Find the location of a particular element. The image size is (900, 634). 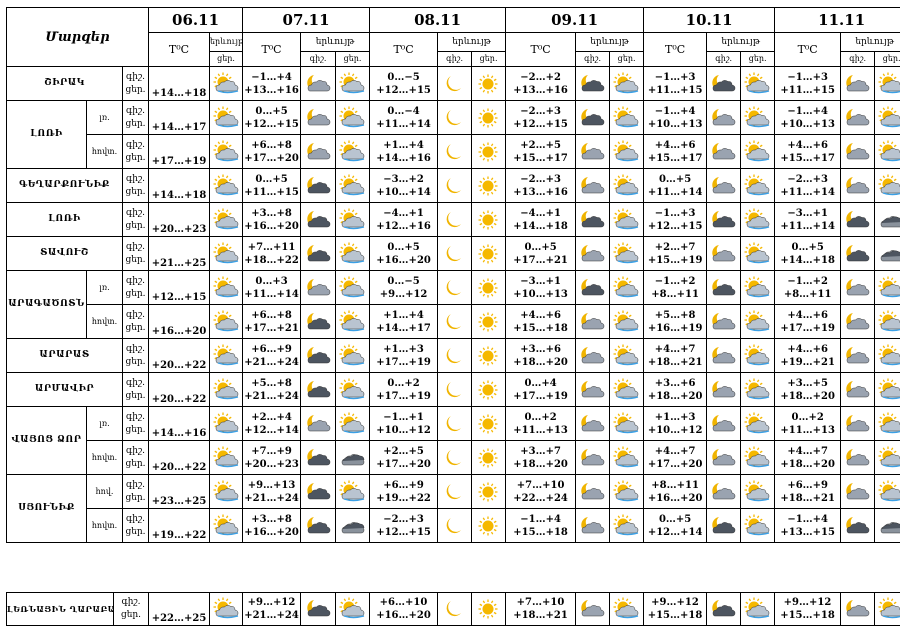

day-night-labels: գիշ. ցեր. is located at coordinates (135, 389).